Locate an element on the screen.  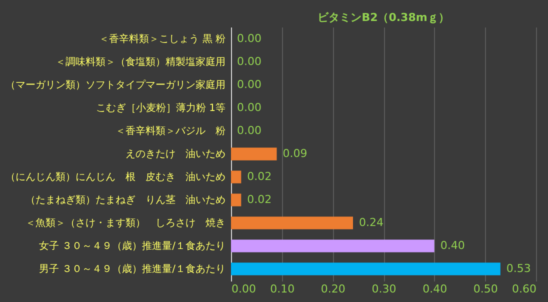
y-tick-label: こむぎ［小麦粉］薄力粉 1等 is located at coordinates (161, 108).